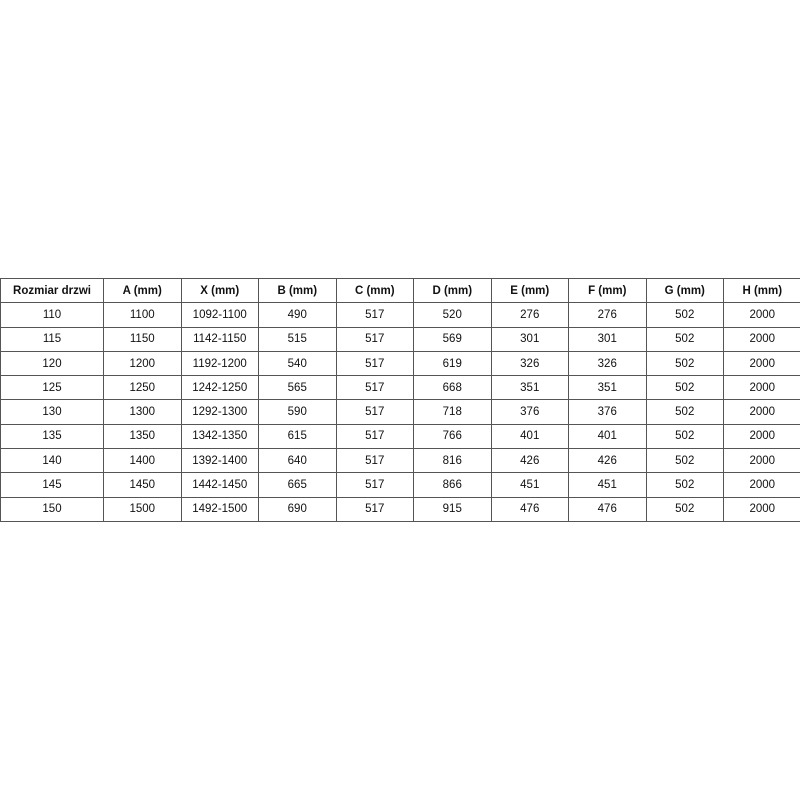 Image resolution: width=800 pixels, height=800 pixels. What do you see at coordinates (219, 461) in the screenshot?
I see `table-cell: 1392-1400` at bounding box center [219, 461].